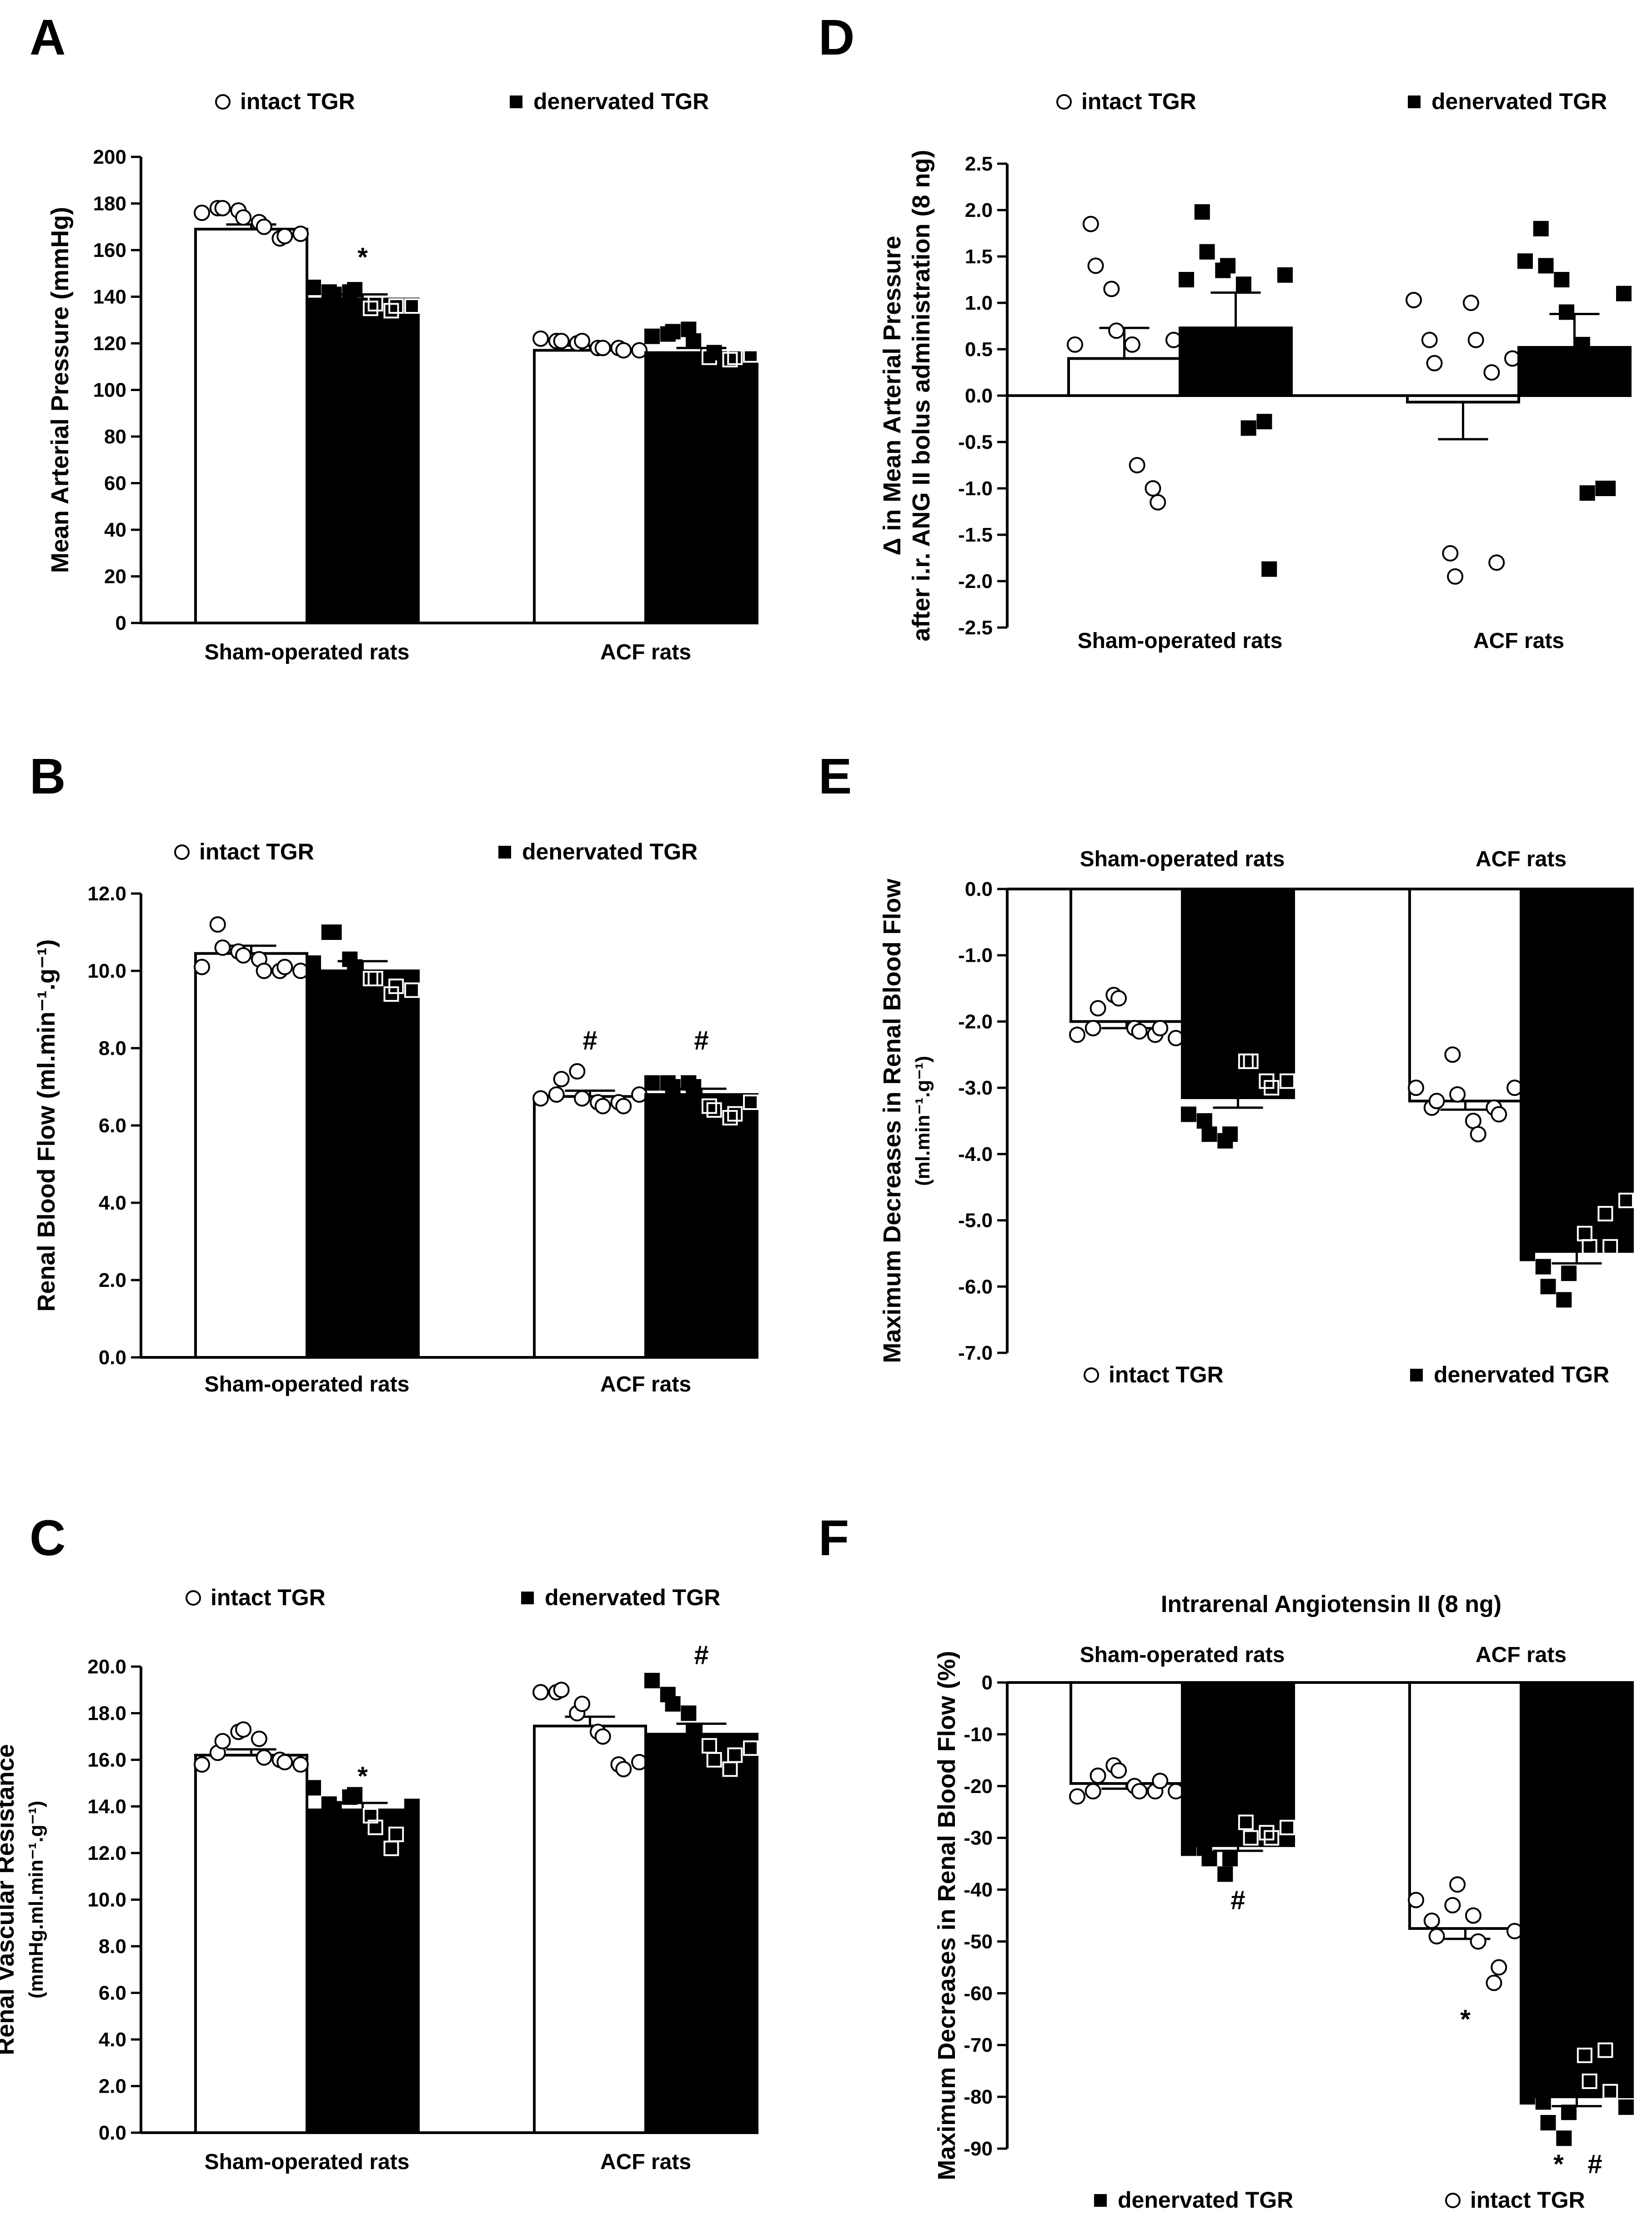 The width and height of the screenshot is (1652, 2225). Describe the element at coordinates (106, 1807) in the screenshot. I see `y-tick-label: 14.0` at that location.